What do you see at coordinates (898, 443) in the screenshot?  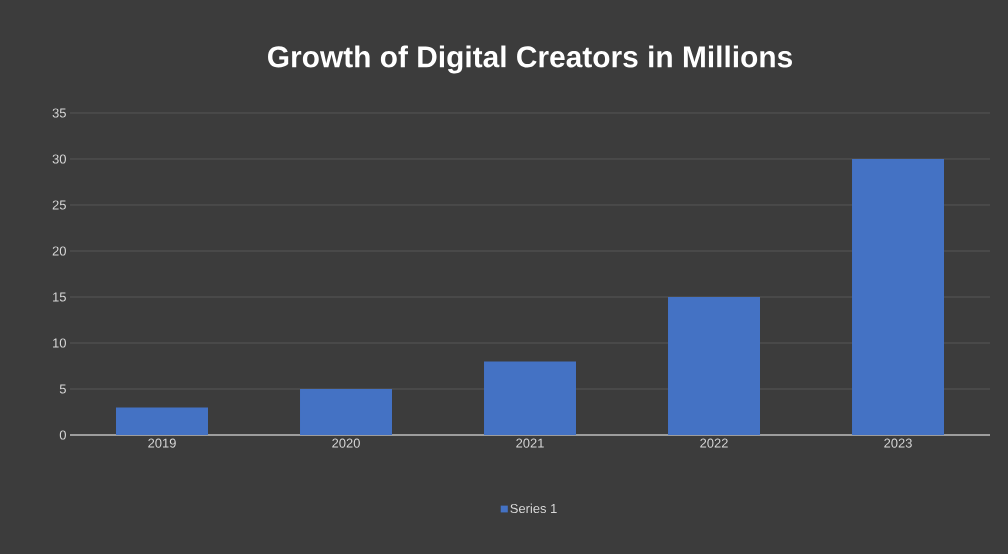 I see `x-tick-label: 2023` at bounding box center [898, 443].